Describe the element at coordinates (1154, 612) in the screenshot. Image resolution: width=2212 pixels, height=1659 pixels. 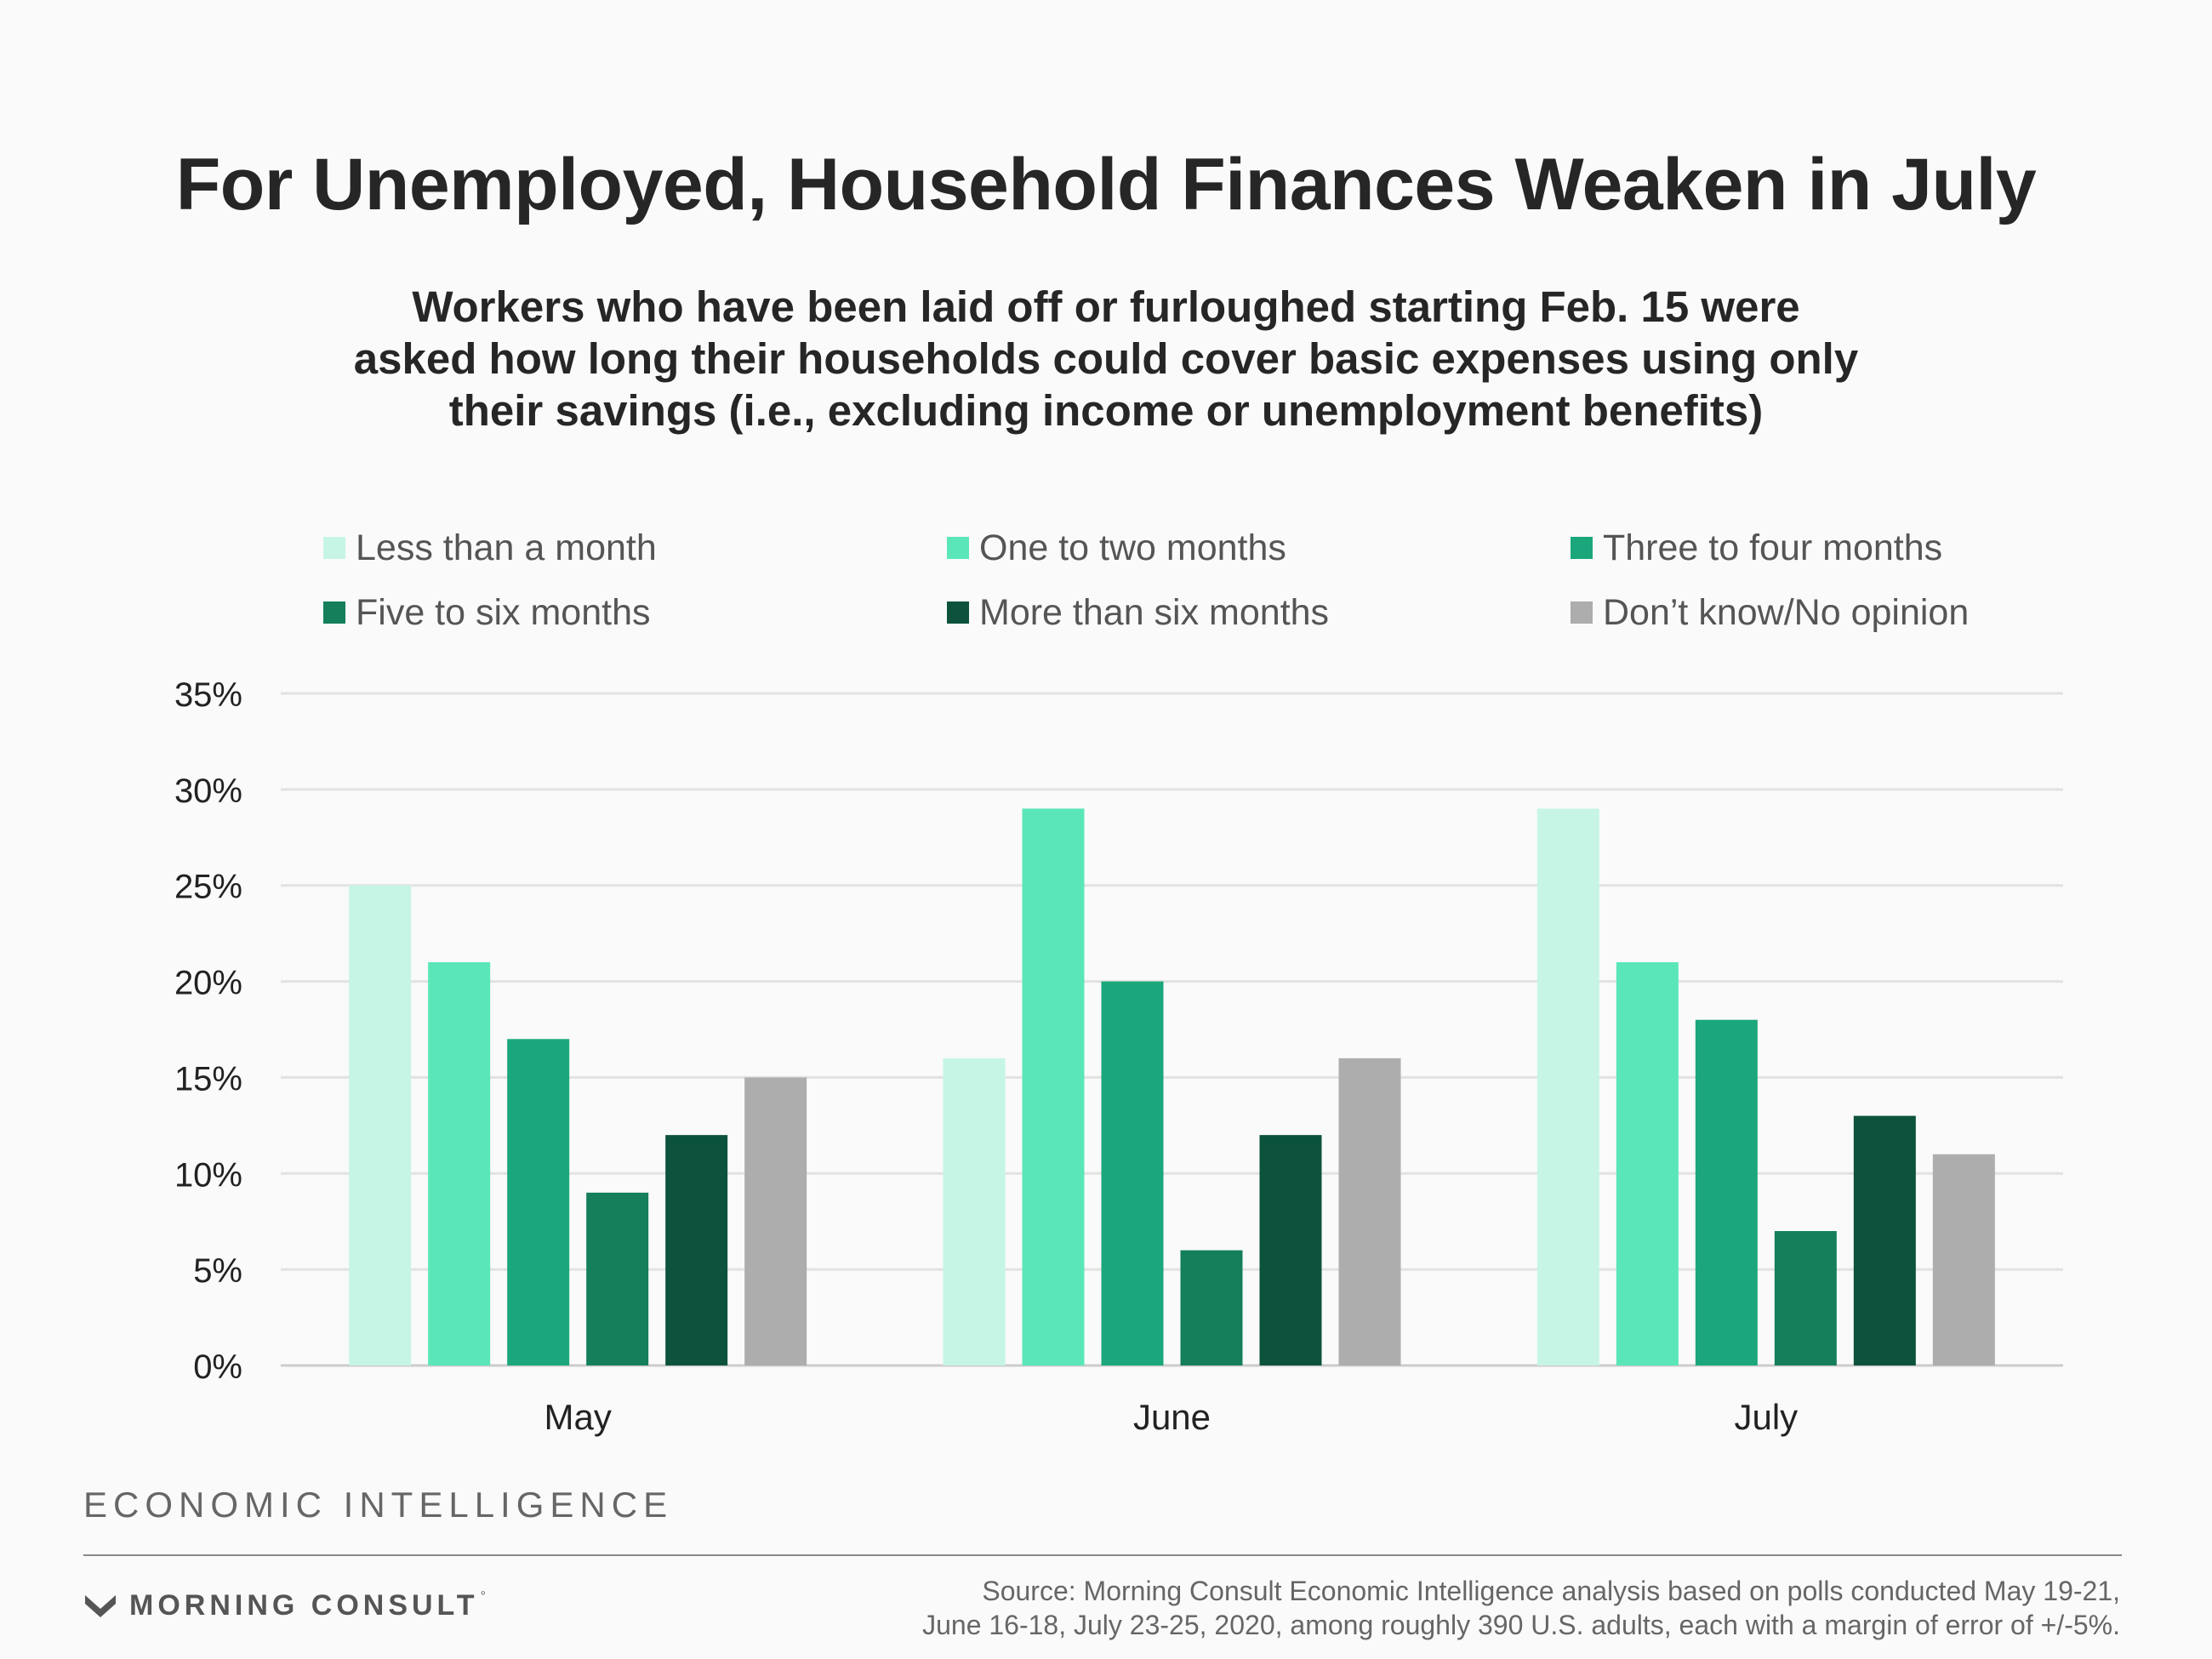
I see `legend-label: More than six months` at that location.